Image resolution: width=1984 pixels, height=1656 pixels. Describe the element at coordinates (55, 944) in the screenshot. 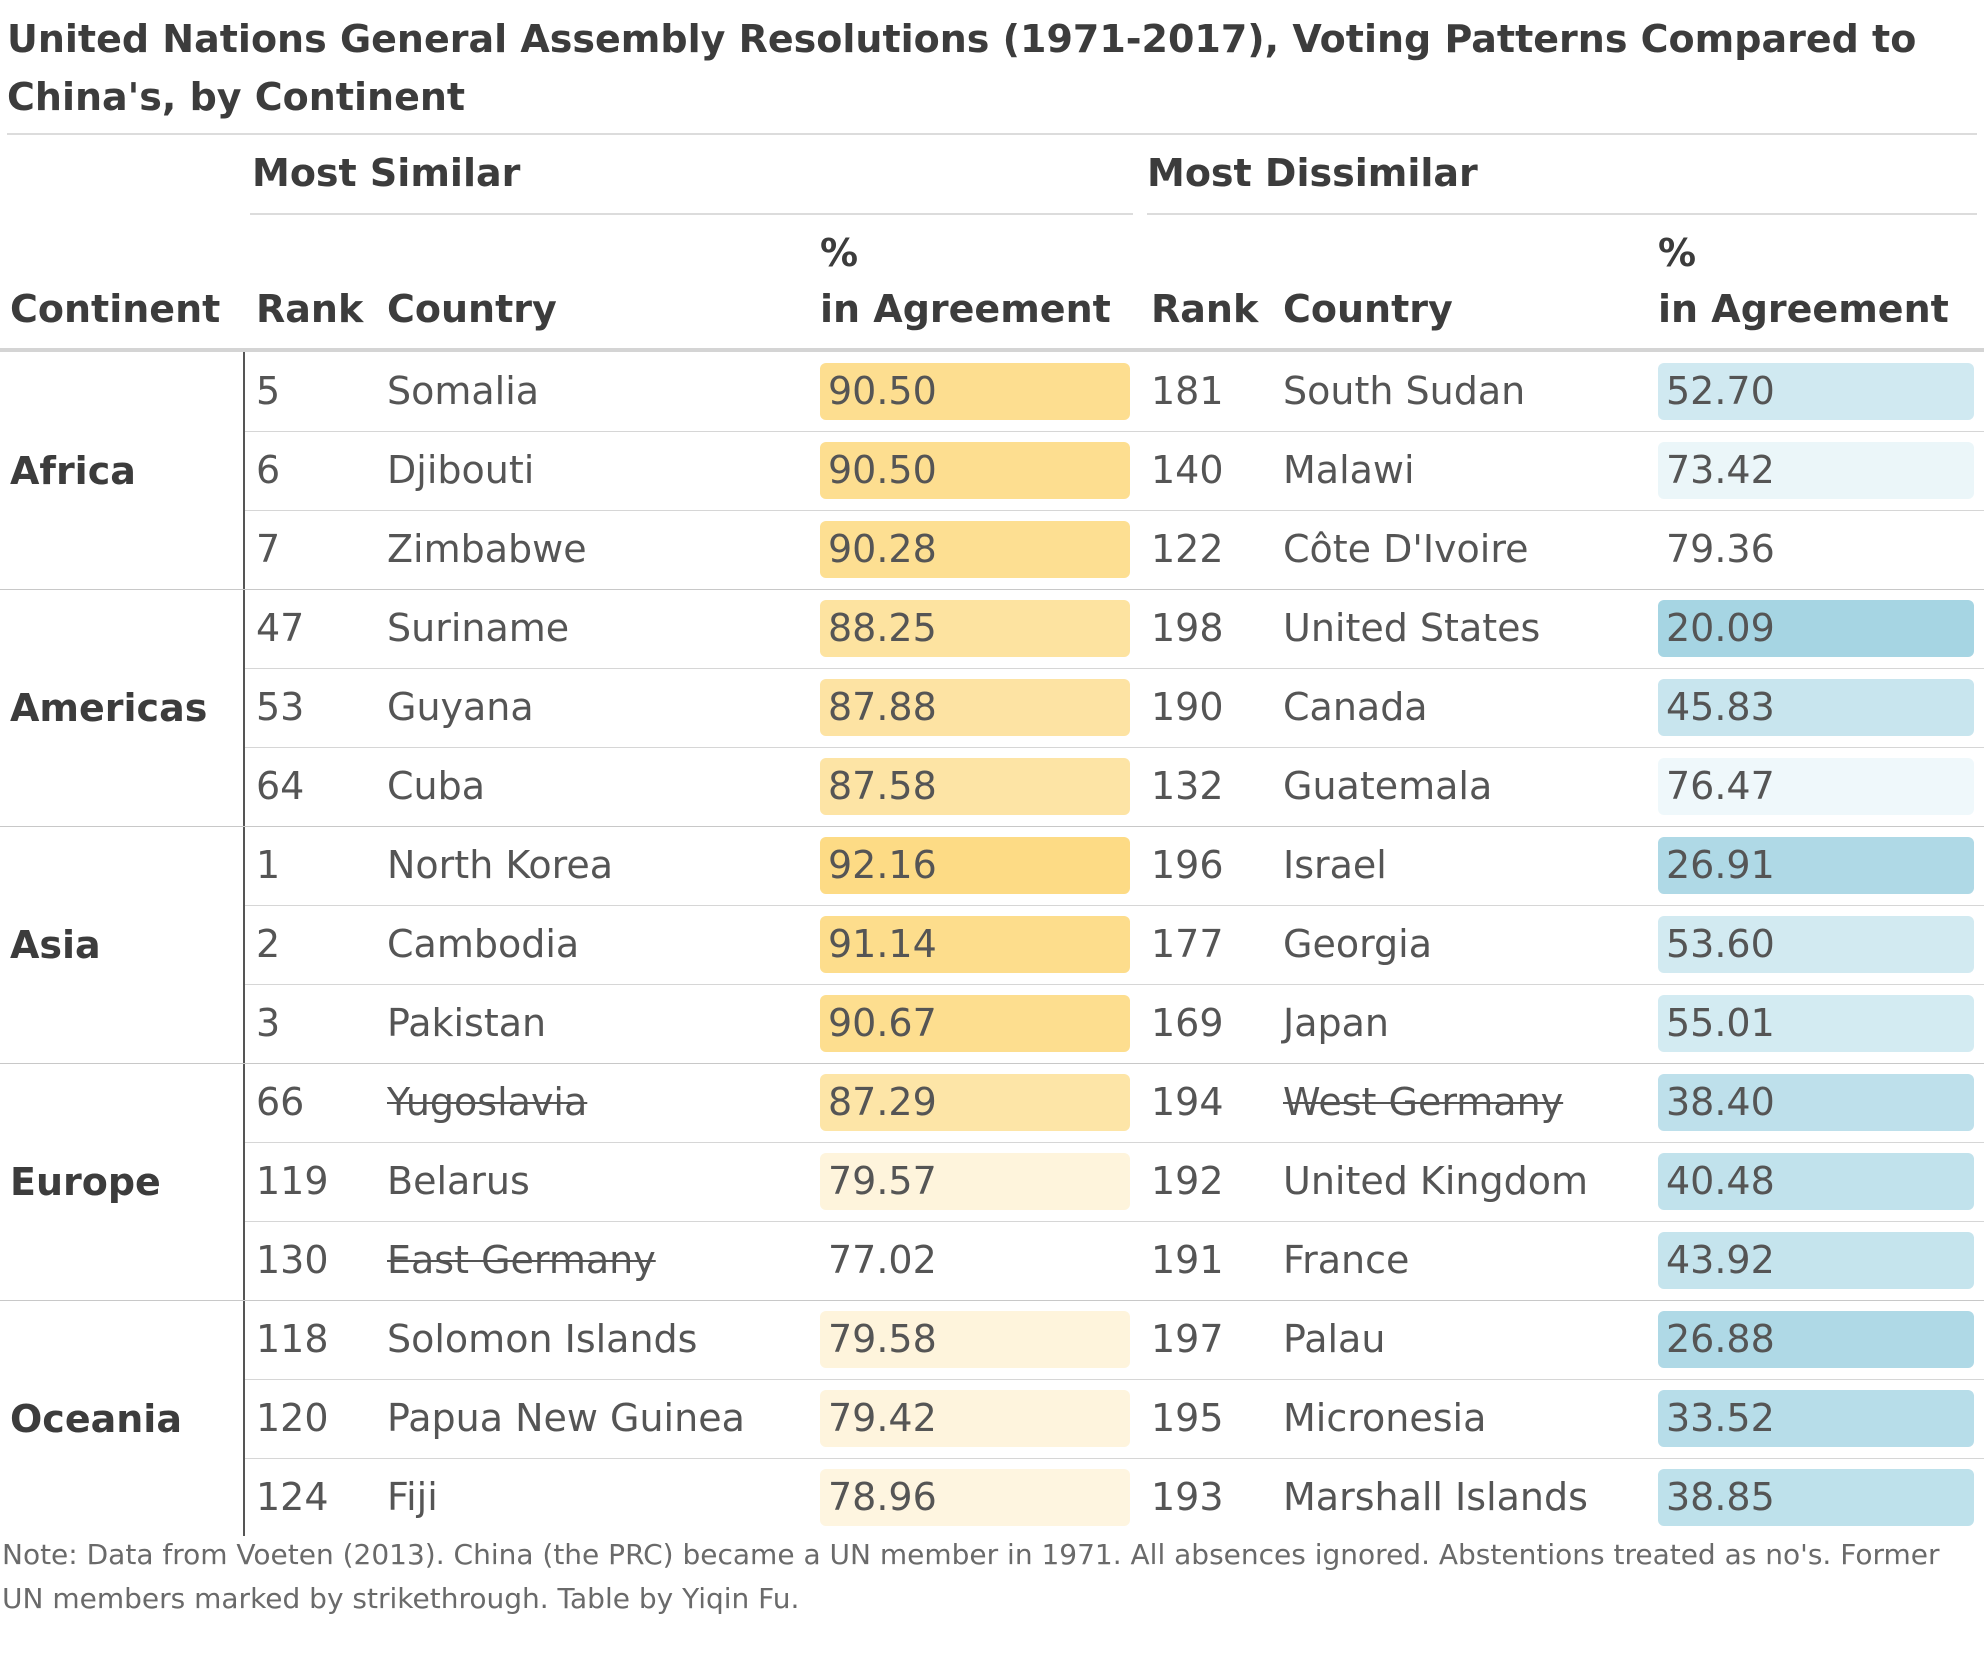

I see `continent-label: Asia` at that location.